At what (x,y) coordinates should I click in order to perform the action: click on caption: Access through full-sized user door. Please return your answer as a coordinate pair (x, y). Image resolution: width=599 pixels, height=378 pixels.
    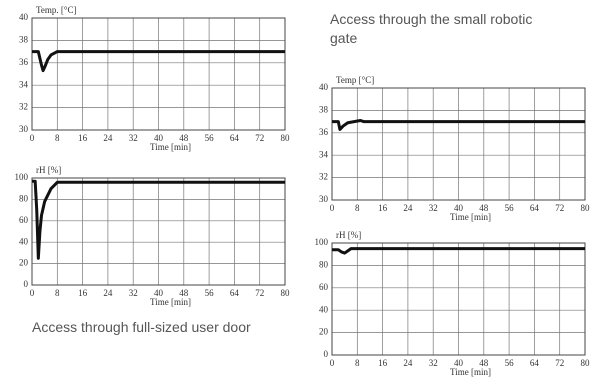
    Looking at the image, I should click on (141, 327).